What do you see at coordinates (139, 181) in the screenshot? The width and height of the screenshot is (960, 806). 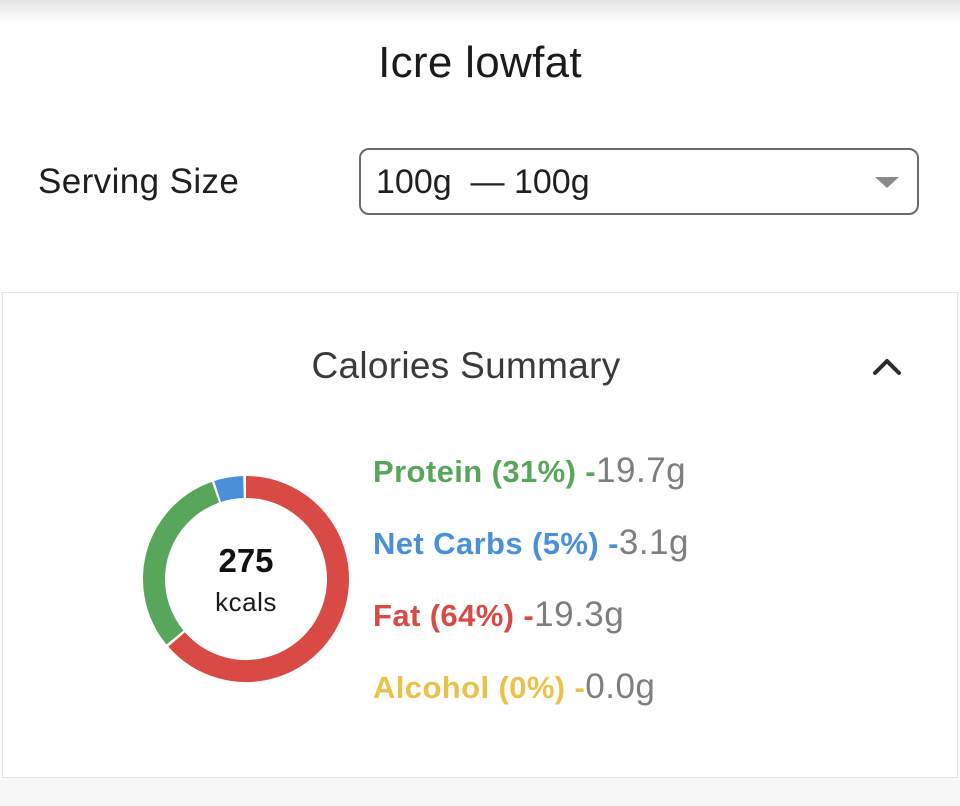 I see `serving-size-label: Serving Size` at bounding box center [139, 181].